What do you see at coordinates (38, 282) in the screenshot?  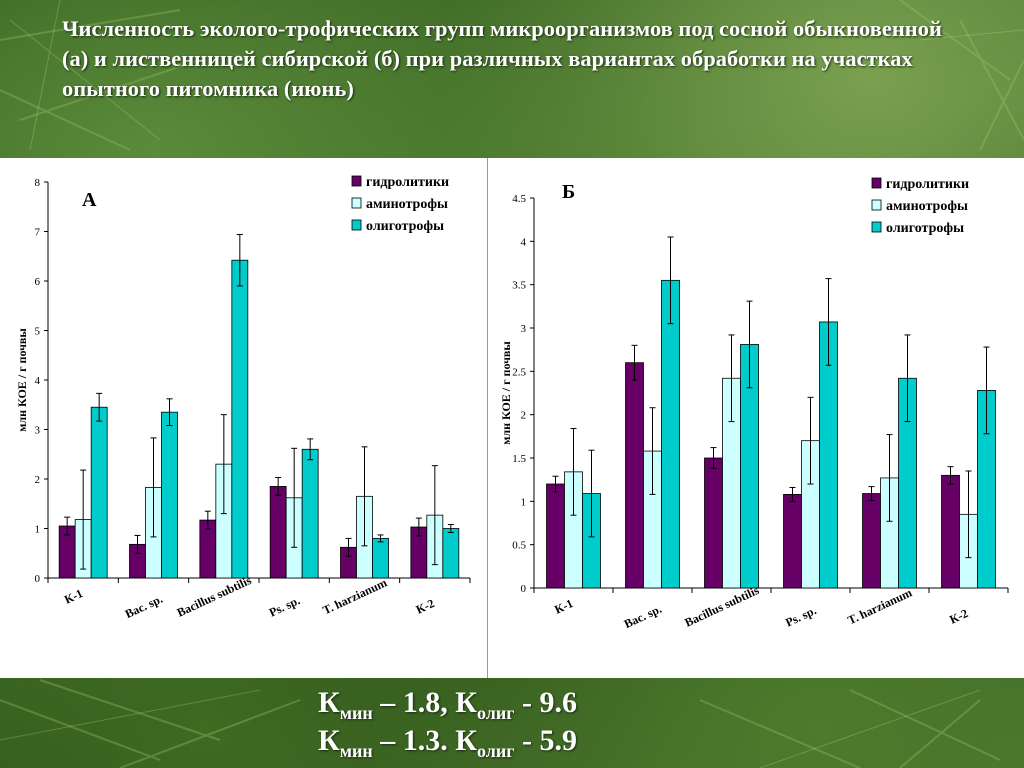 I see `y-tick-label: 6` at bounding box center [38, 282].